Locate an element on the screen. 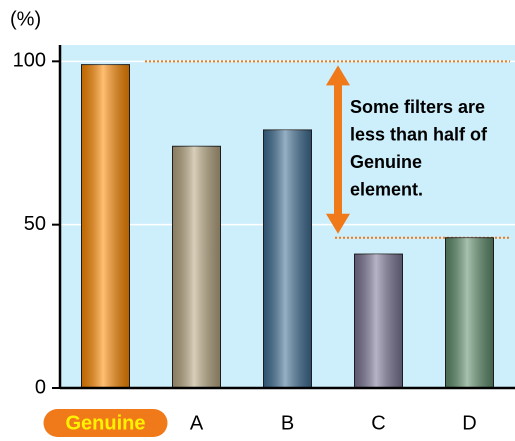 This screenshot has height=441, width=515. x-tick-label: B is located at coordinates (287, 423).